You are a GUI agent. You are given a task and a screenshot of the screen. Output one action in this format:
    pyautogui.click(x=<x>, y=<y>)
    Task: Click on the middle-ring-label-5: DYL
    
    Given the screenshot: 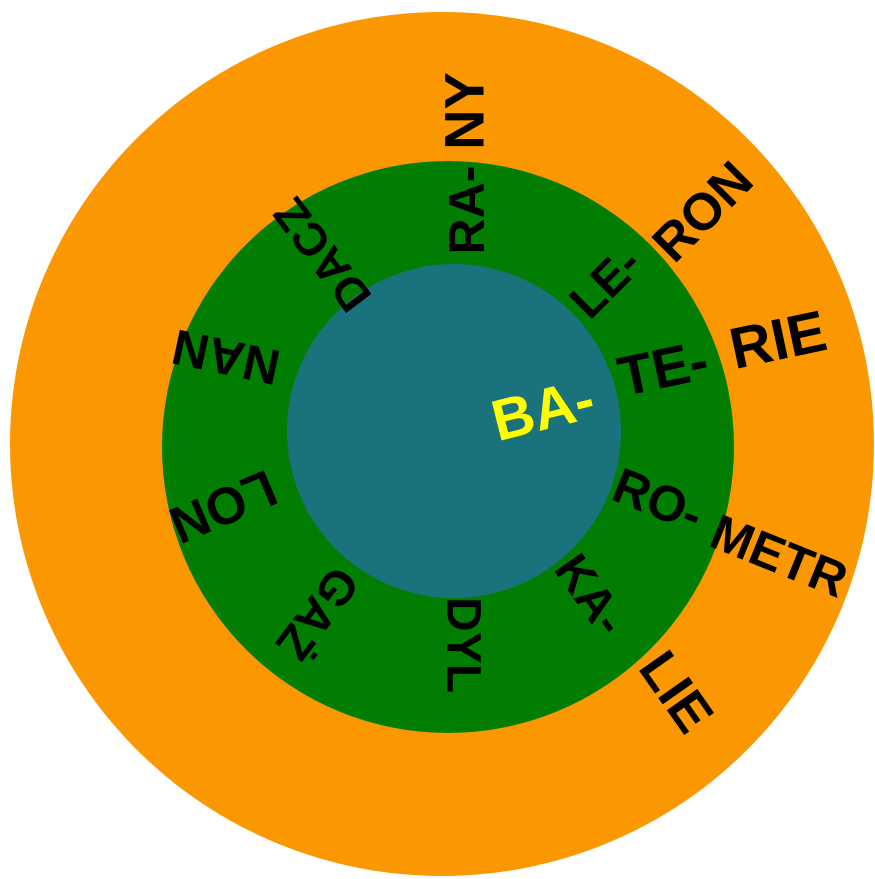 What is the action you would take?
    pyautogui.click(x=463, y=645)
    